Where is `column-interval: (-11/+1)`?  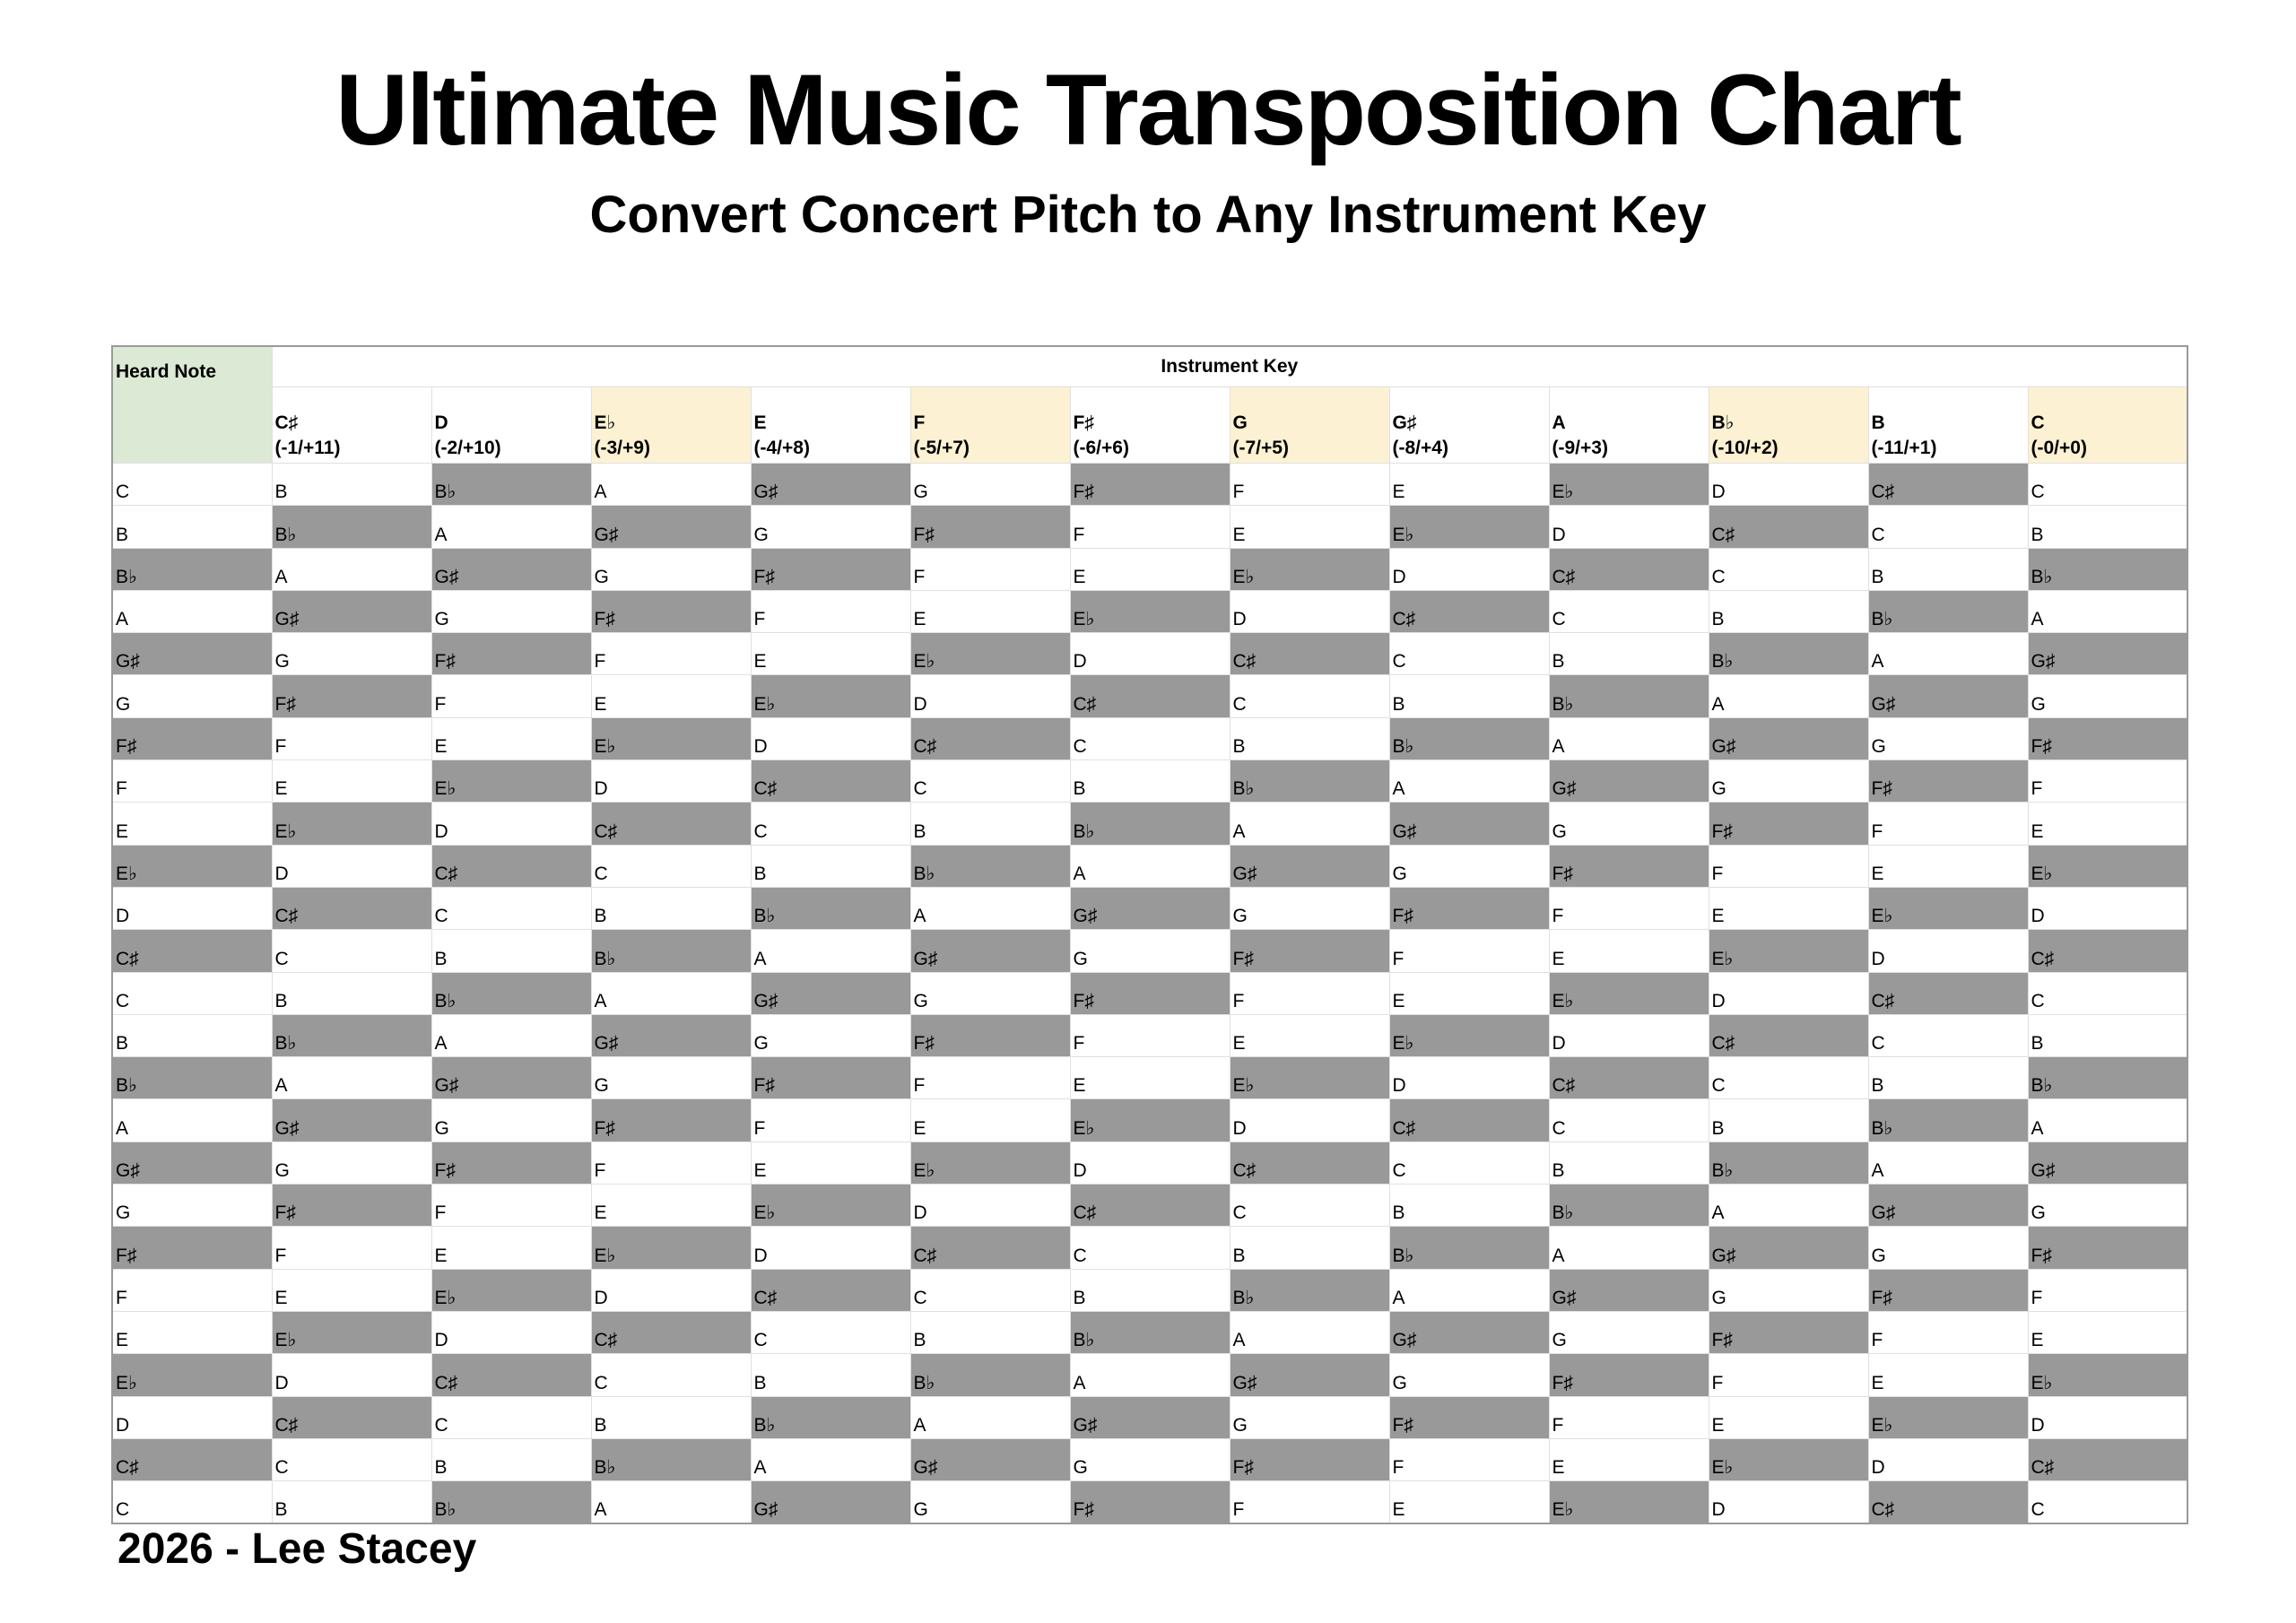 column-interval: (-11/+1) is located at coordinates (1904, 448).